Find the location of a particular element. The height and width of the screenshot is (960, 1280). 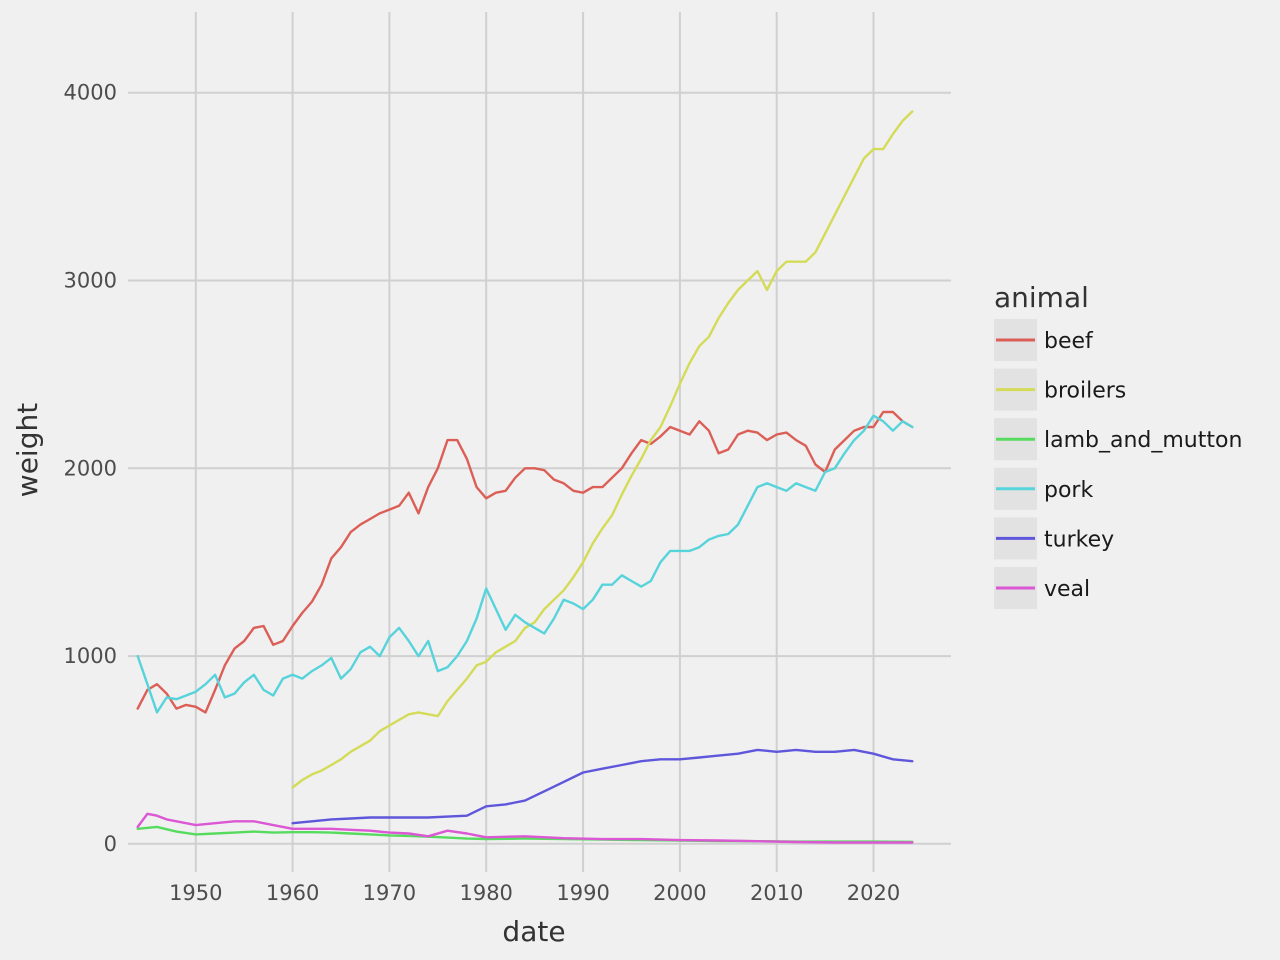

series-line-turkey is located at coordinates (602, 786).